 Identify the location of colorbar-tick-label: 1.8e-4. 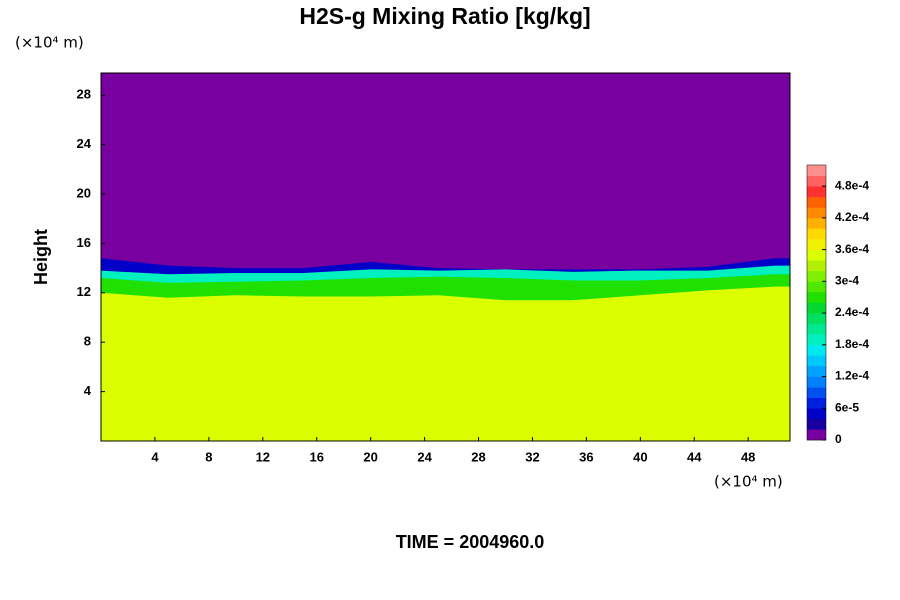
(852, 344).